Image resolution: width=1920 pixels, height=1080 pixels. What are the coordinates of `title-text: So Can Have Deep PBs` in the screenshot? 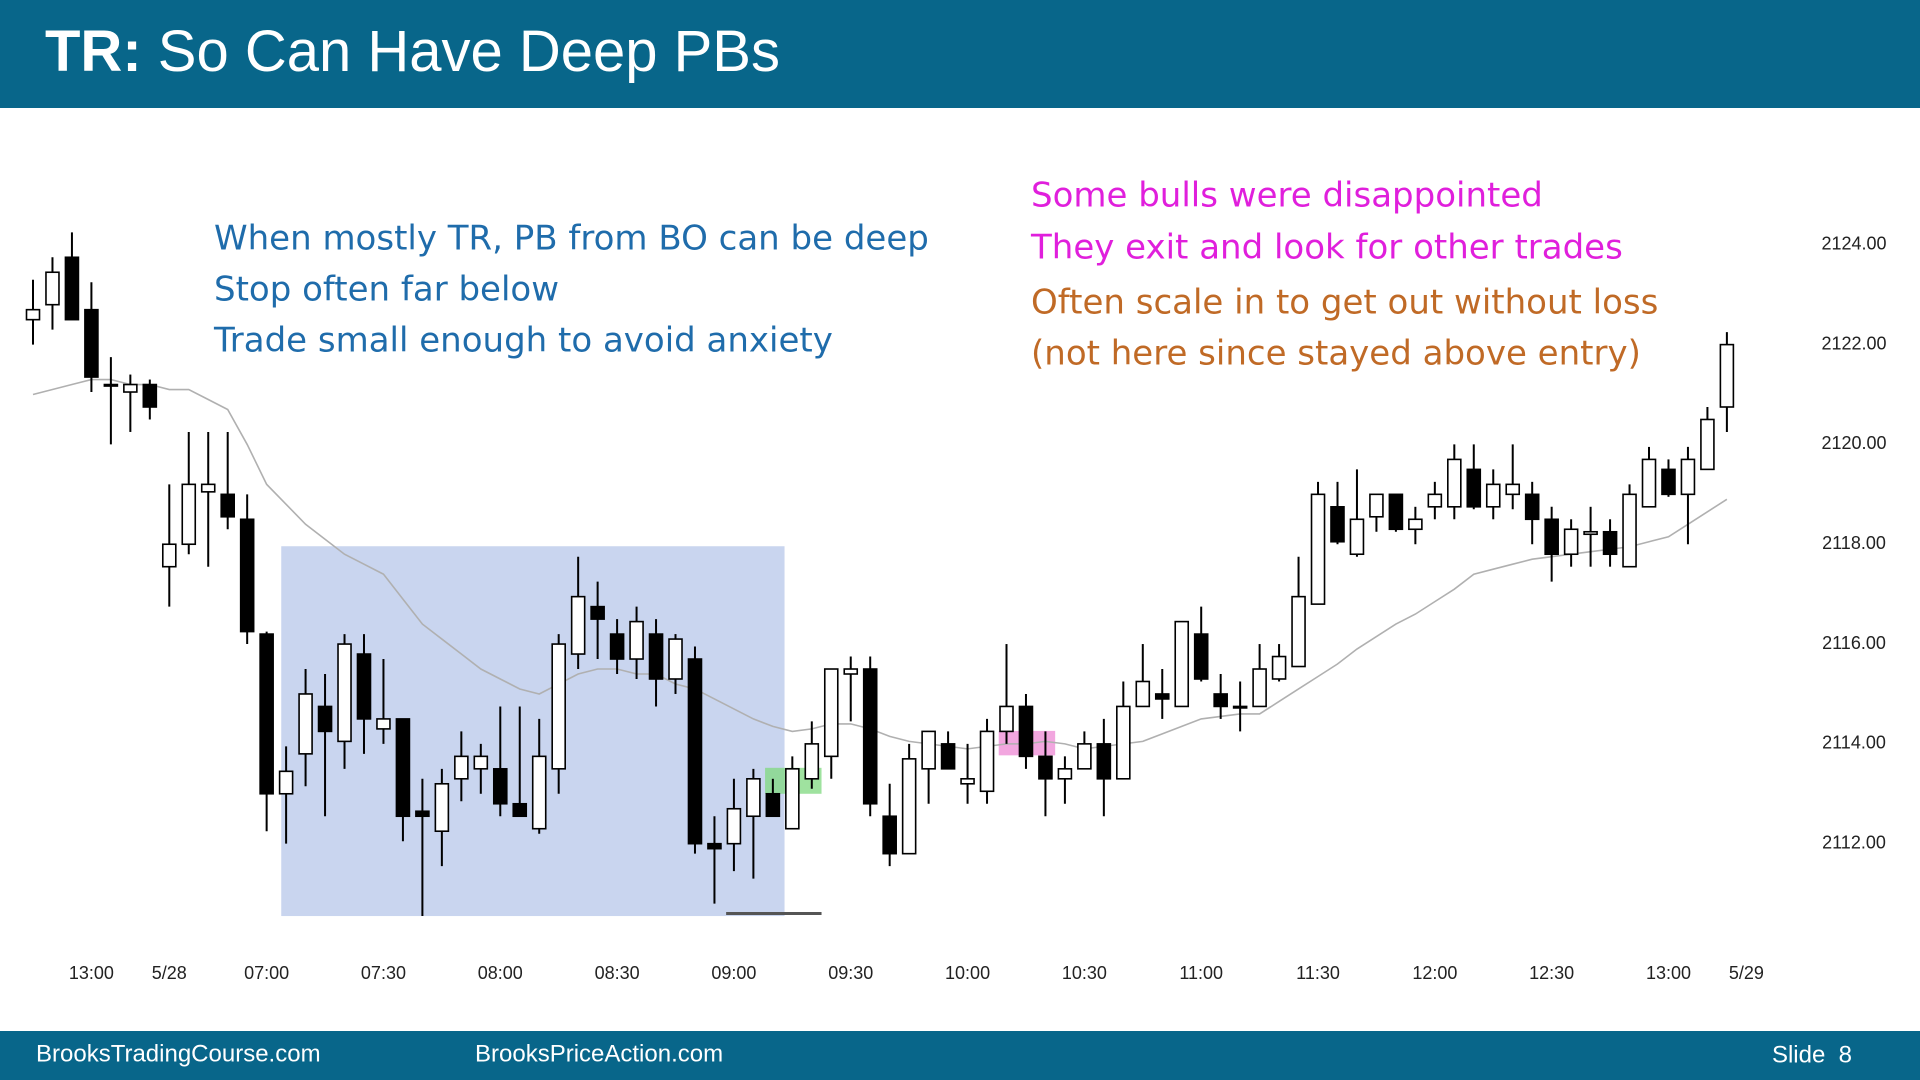 It's located at (469, 51).